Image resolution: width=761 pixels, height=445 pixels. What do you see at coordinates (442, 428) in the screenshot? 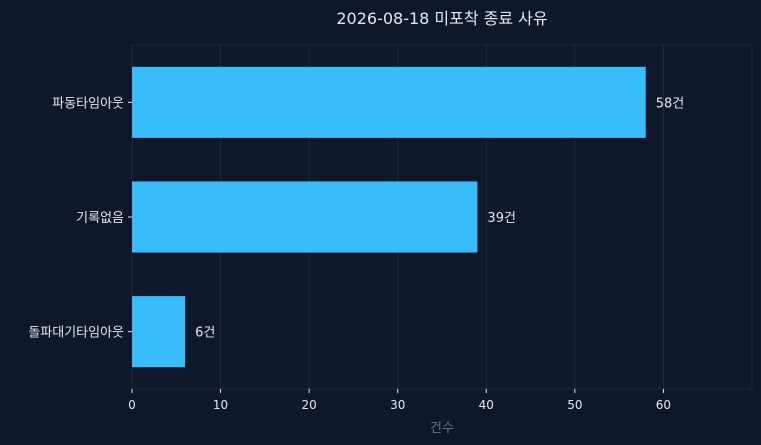
I see `x-axis-title: 건수` at bounding box center [442, 428].